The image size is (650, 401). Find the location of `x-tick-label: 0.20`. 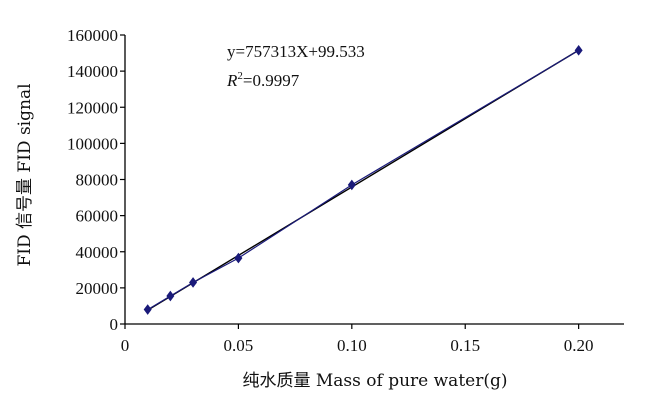

x-tick-label: 0.20 is located at coordinates (579, 345).